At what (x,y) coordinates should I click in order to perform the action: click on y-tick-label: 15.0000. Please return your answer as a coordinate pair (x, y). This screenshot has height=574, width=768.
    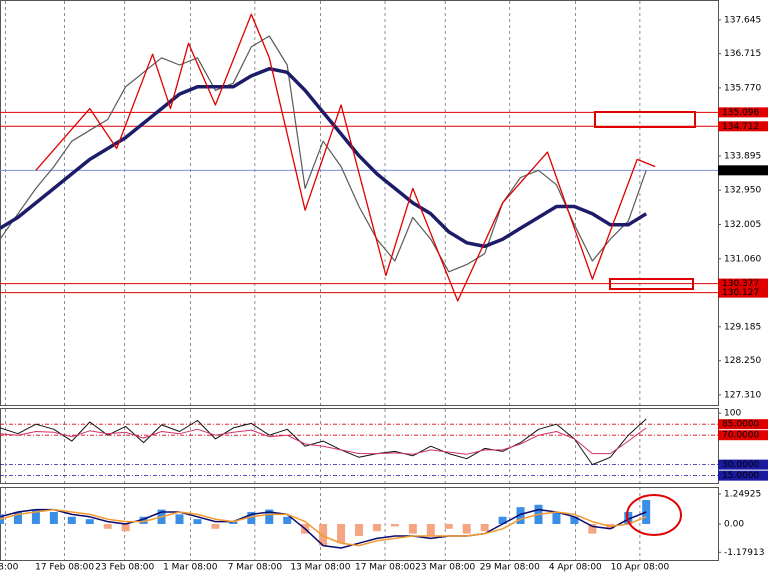
    Looking at the image, I should click on (740, 476).